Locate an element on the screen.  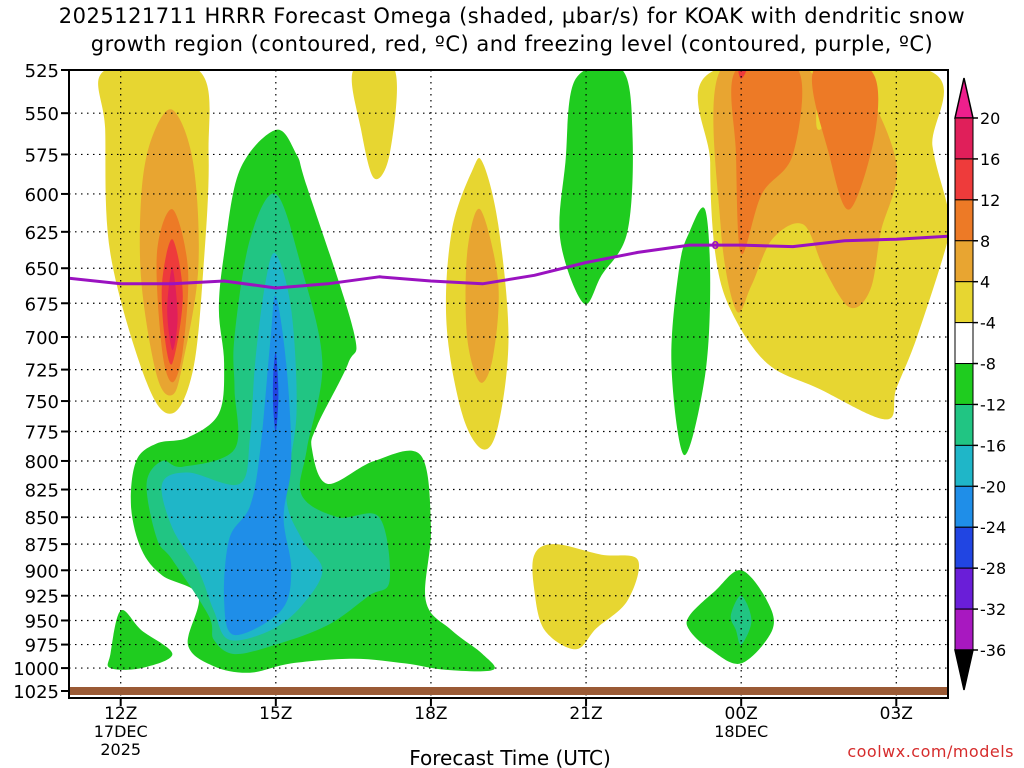
omega-region--4-15 is located at coordinates (140, 640).